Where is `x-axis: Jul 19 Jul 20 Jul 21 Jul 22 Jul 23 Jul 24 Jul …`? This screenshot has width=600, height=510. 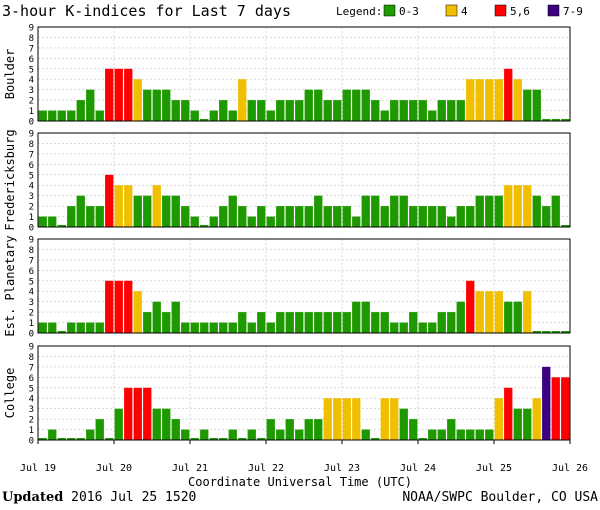
x-axis: Jul 19 Jul 20 Jul 21 Jul 22 Jul 23 Jul 24 Jul … is located at coordinates (304, 457).